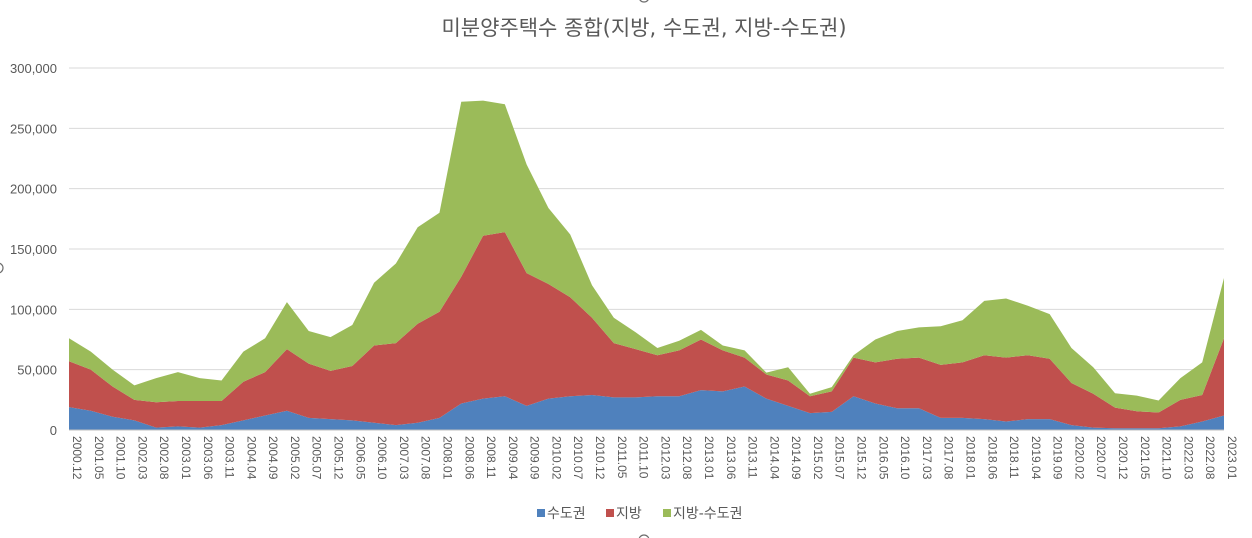  I want to click on x-tick-label: 2022.08, so click(1210, 458).